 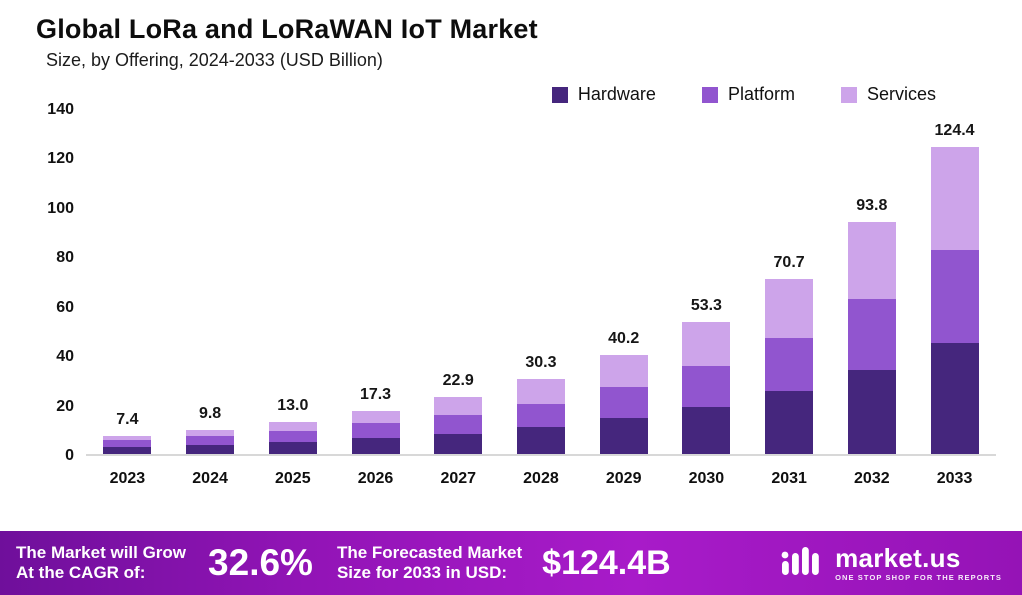 I want to click on brand-block: market.us One Stop Shop for the Reports, so click(x=890, y=563).